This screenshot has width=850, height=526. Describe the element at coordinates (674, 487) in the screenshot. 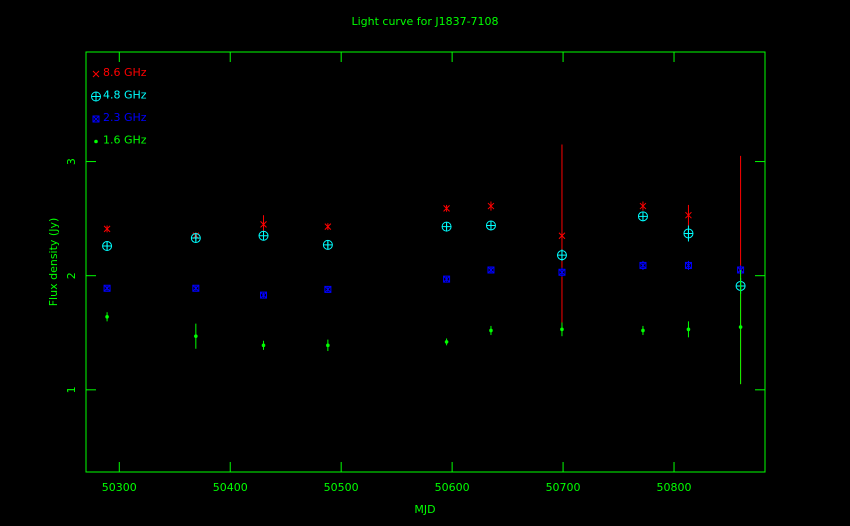

I see `x-tick-label: 50800` at that location.